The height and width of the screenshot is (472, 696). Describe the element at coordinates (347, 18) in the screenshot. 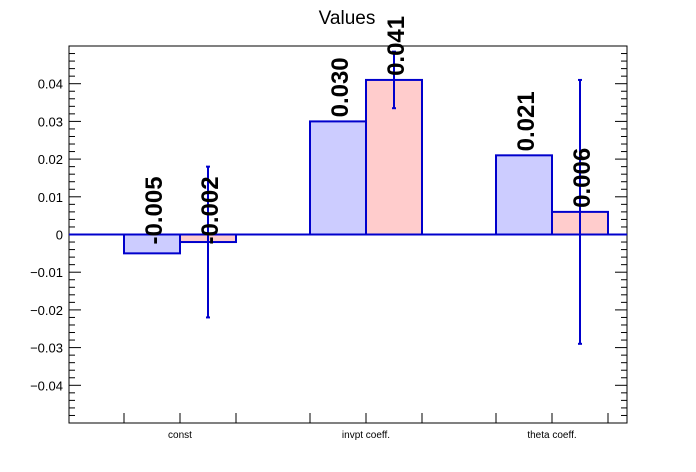

I see `chart-title: Values` at that location.